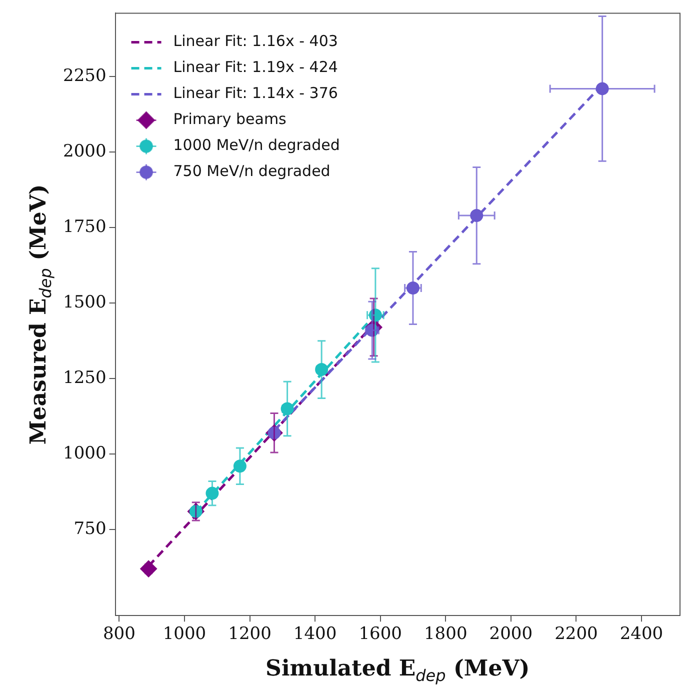 Image resolution: width=689 pixels, height=686 pixels. What do you see at coordinates (184, 634) in the screenshot?
I see `x-tick-label: 1000` at bounding box center [184, 634].